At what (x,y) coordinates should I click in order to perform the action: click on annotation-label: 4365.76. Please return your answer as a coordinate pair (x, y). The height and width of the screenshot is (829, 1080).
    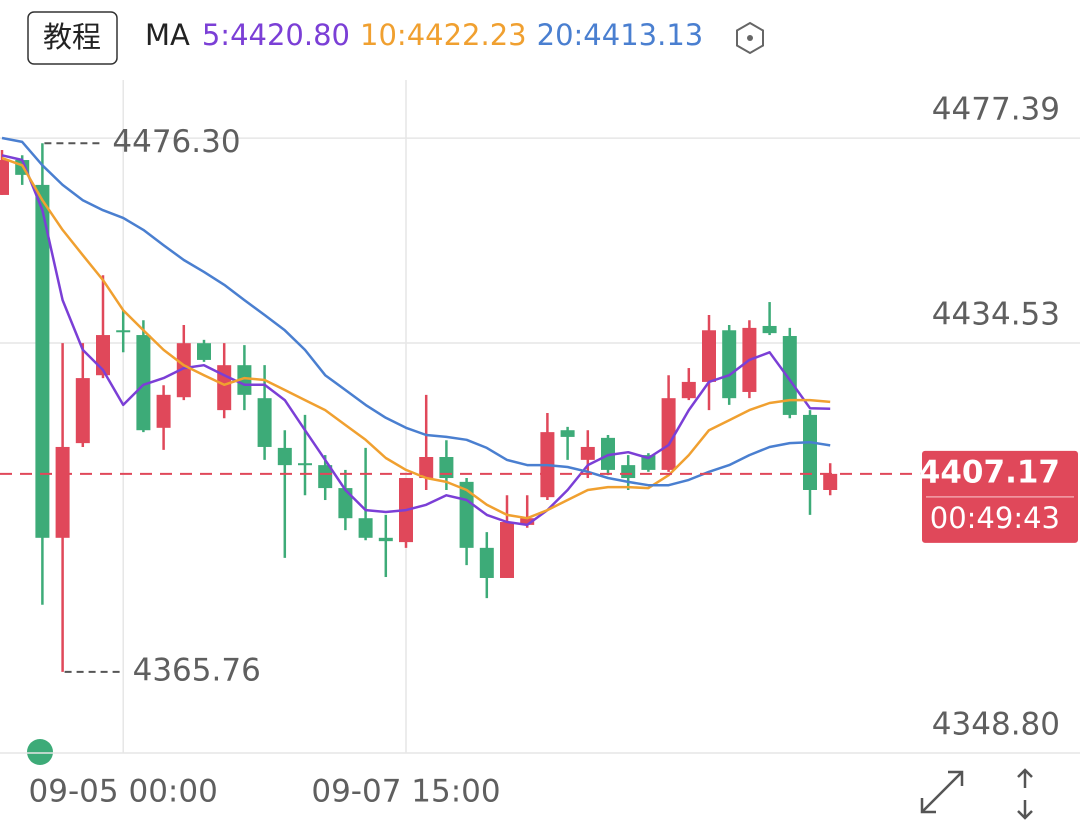
    Looking at the image, I should click on (197, 670).